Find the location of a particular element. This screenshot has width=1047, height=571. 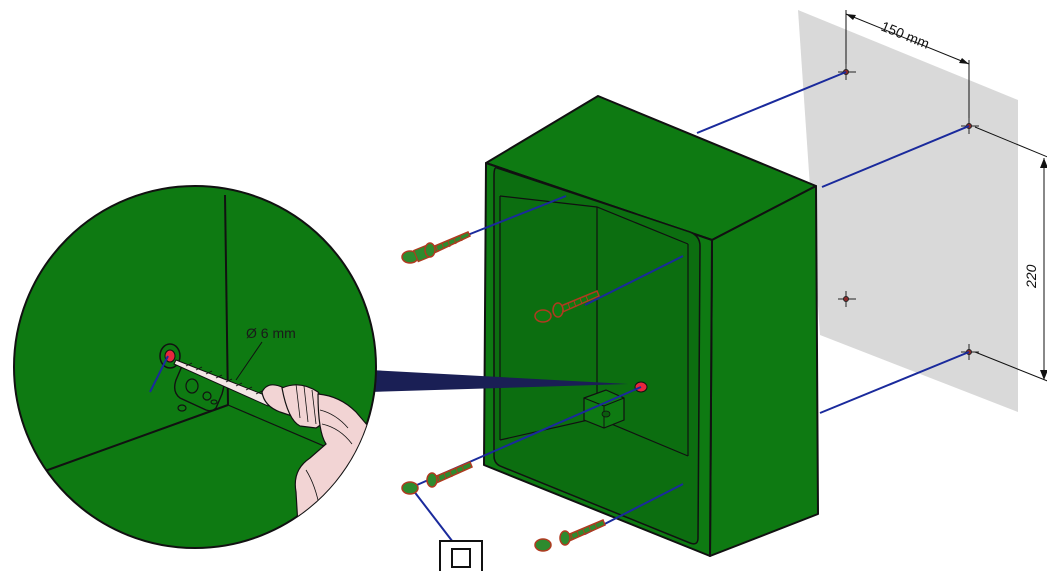

screw-set-bottom is located at coordinates (570, 535).